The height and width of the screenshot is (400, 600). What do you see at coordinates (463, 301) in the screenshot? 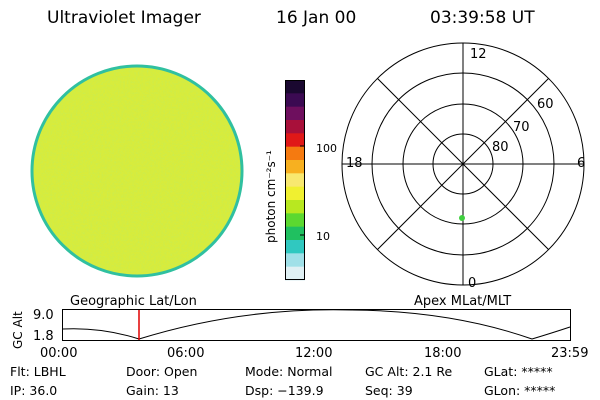
I see `apex-label: Apex MLat/MLT` at bounding box center [463, 301].